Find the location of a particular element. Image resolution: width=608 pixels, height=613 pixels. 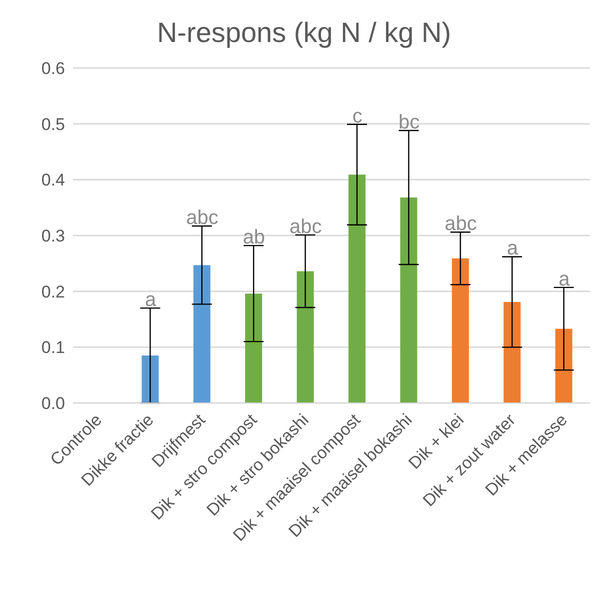

chart-title: N-respons (kg N / kg N) is located at coordinates (304, 33).